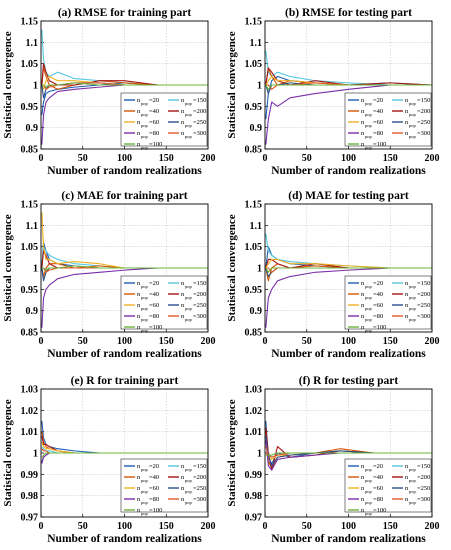 The height and width of the screenshot is (550, 451). What do you see at coordinates (30, 390) in the screenshot?
I see `y-tick-label: 1.03` at bounding box center [30, 390].